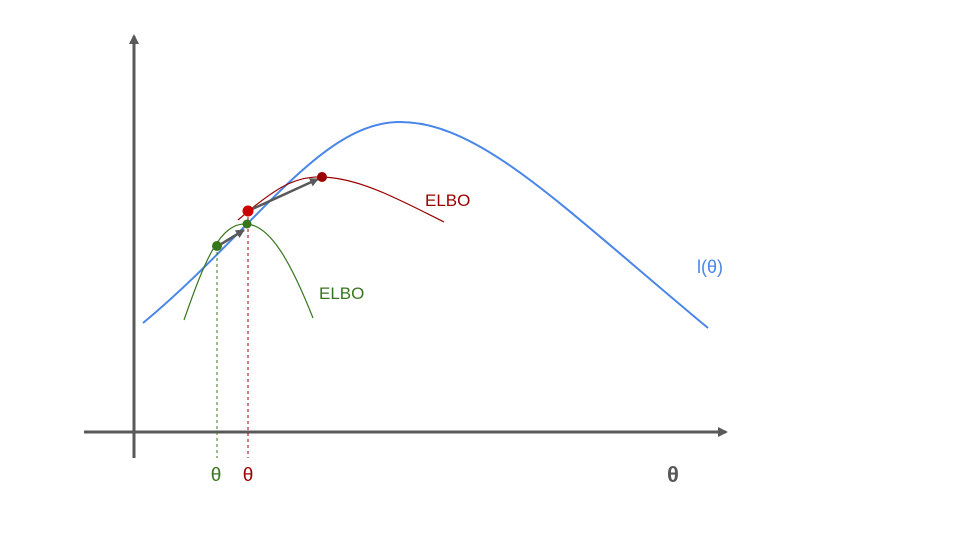  What do you see at coordinates (322, 177) in the screenshot?
I see `red-elbo-peak-point` at bounding box center [322, 177].